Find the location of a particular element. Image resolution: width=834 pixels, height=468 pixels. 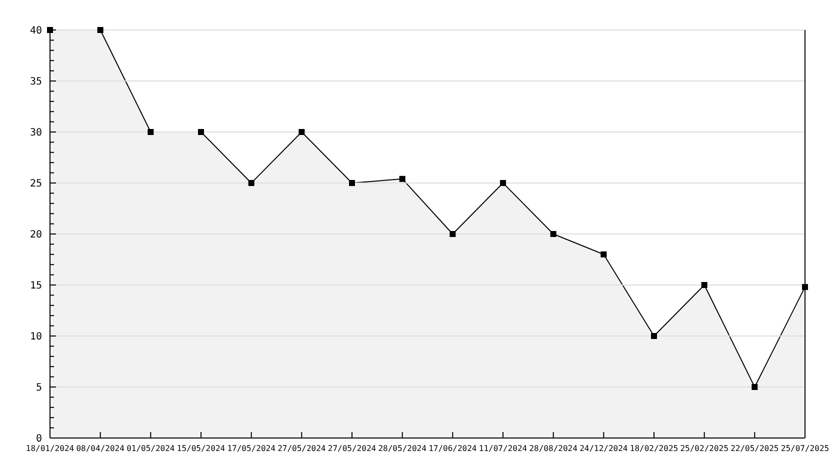

x-tick-label: 28/08/2024 is located at coordinates (553, 448).